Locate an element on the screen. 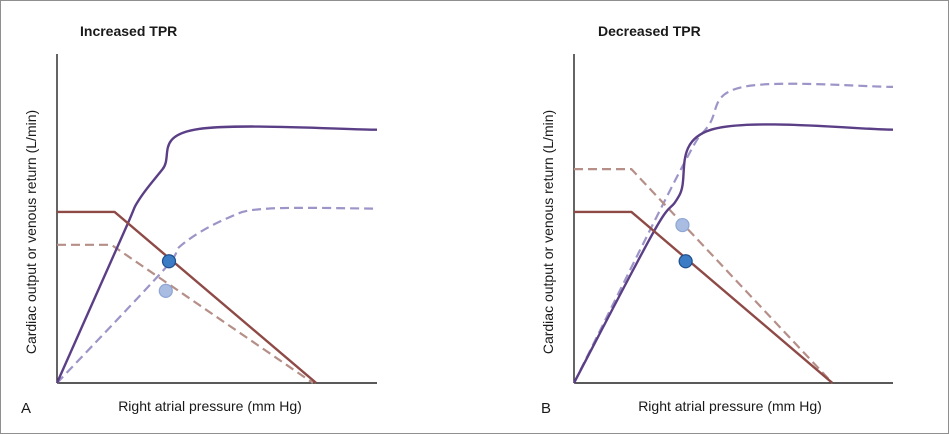 This screenshot has height=434, width=949. panel-a-equilibrium-point is located at coordinates (169, 261).